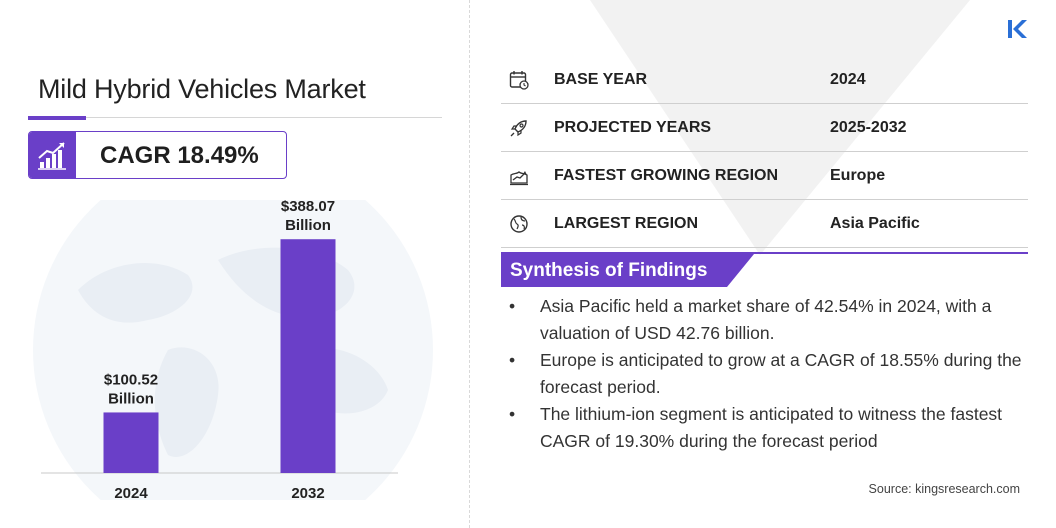 The height and width of the screenshot is (528, 1056). I want to click on globe-icon, so click(519, 224).